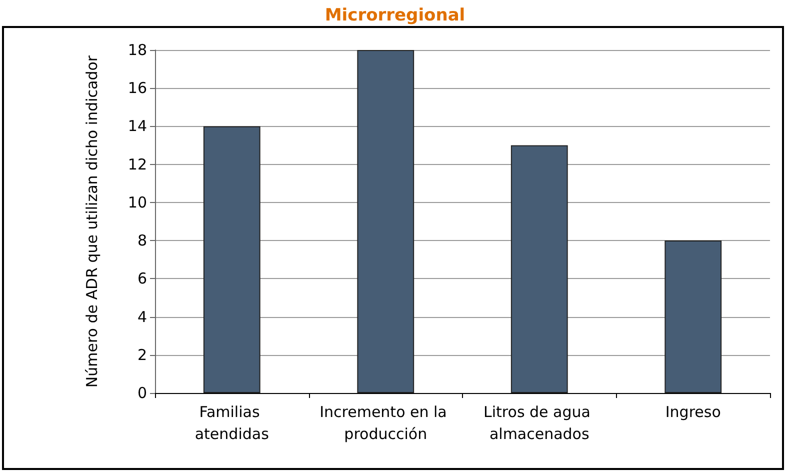 The width and height of the screenshot is (790, 475). I want to click on y-tick-label: 8, so click(142, 241).